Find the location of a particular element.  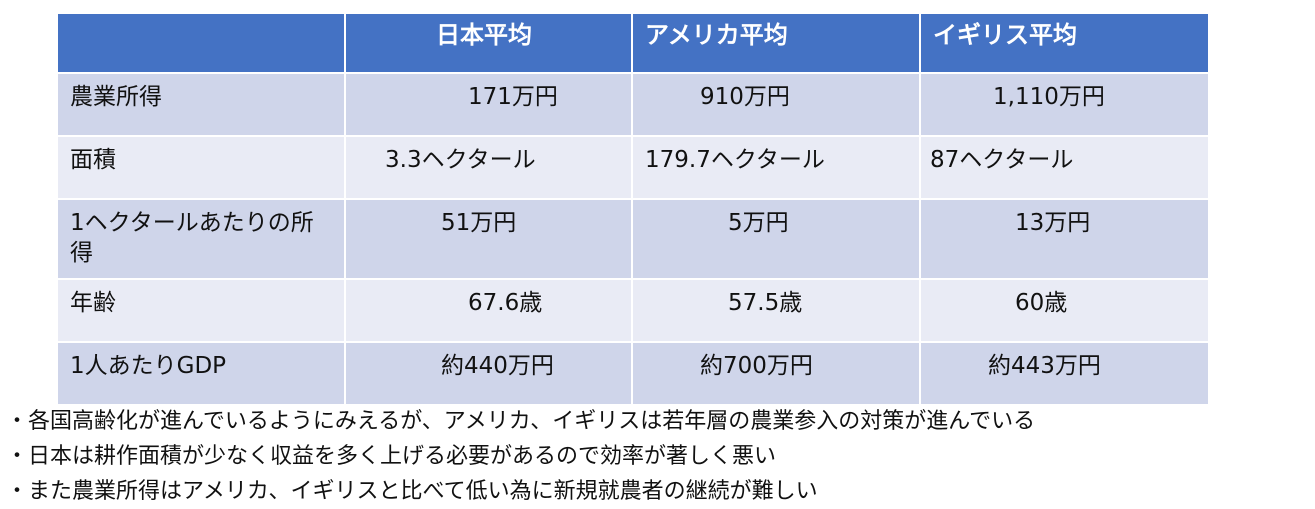

cell-japan: 約440万円 is located at coordinates (489, 373).